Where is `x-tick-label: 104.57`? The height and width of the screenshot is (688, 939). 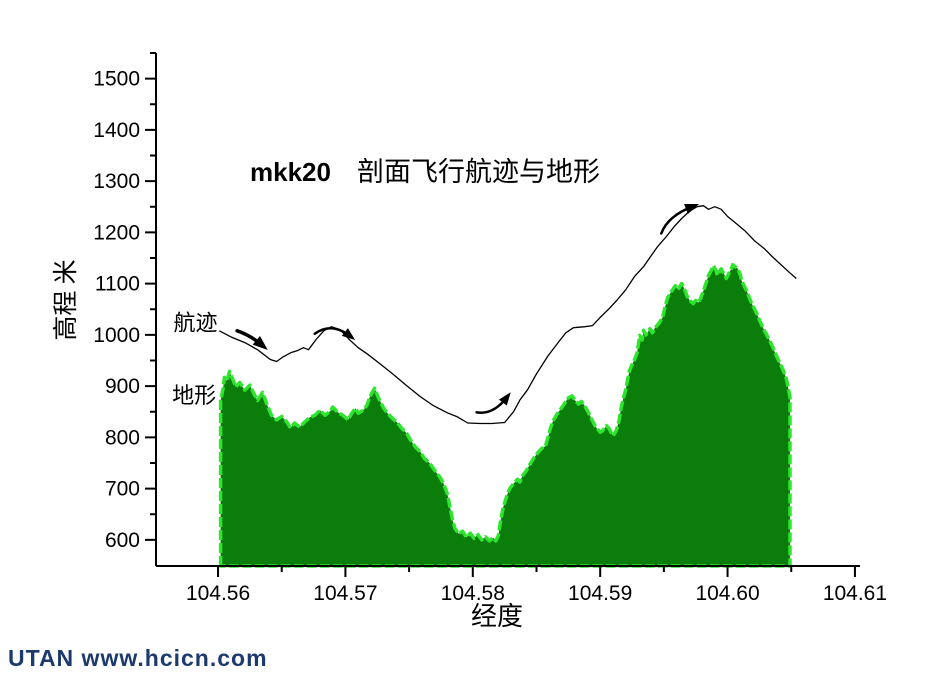 x-tick-label: 104.57 is located at coordinates (345, 593).